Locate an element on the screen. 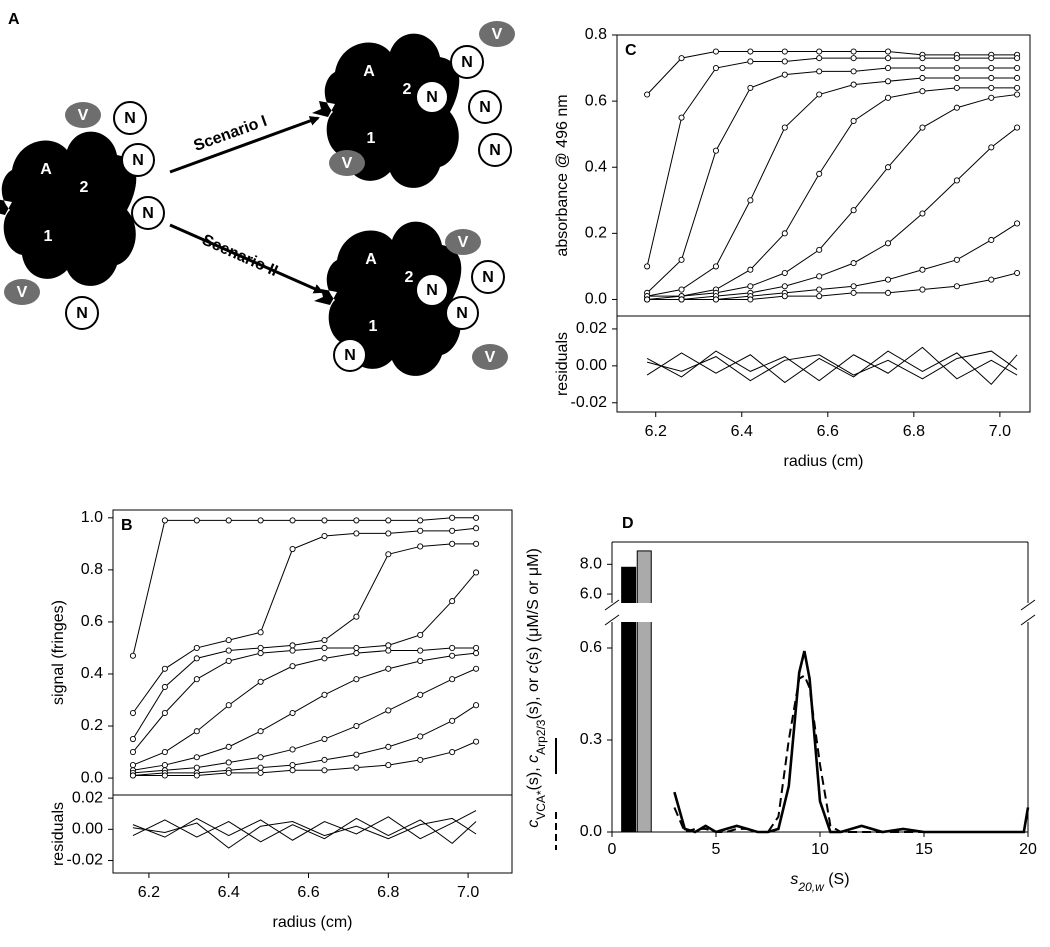 This screenshot has width=1050, height=947. x-tick-label: 6.8 is located at coordinates (914, 431).